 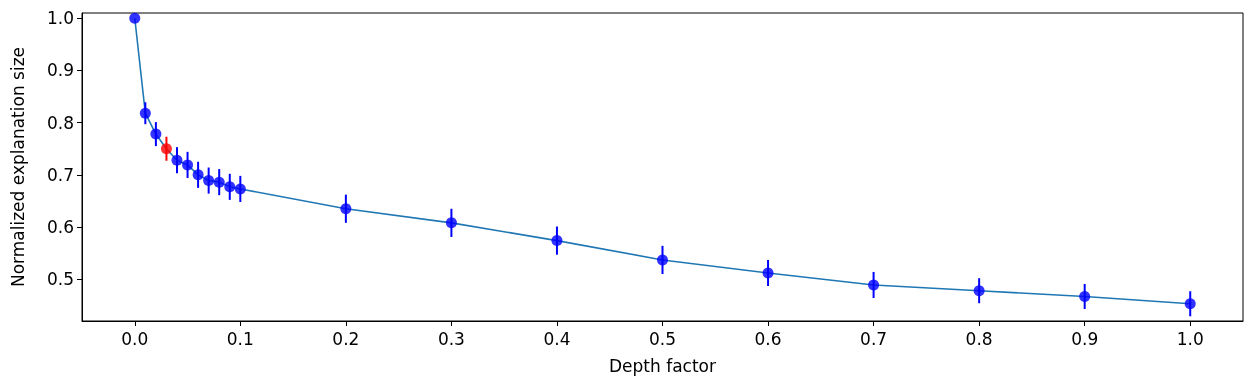 I want to click on x-tick-label: 1.0, so click(x=1190, y=338).